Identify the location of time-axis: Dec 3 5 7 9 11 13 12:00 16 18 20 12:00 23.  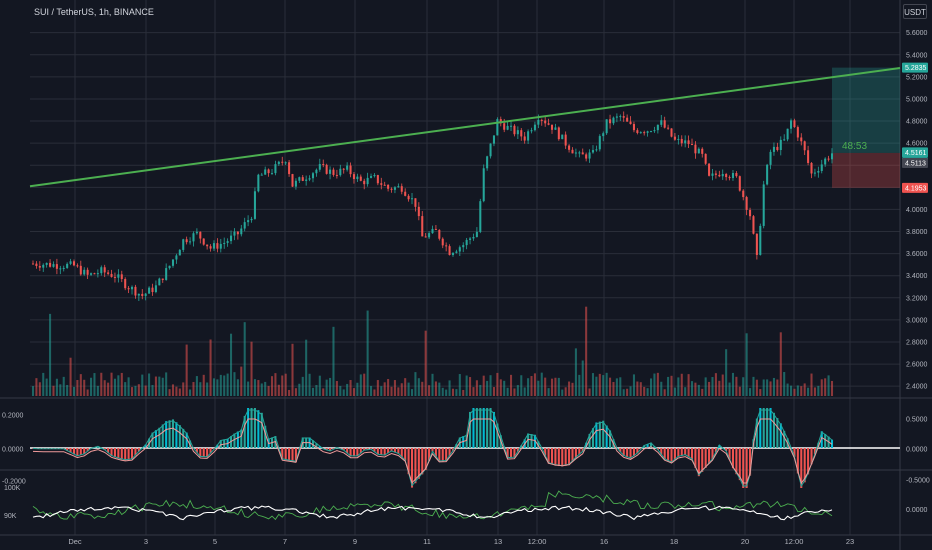
(461, 541).